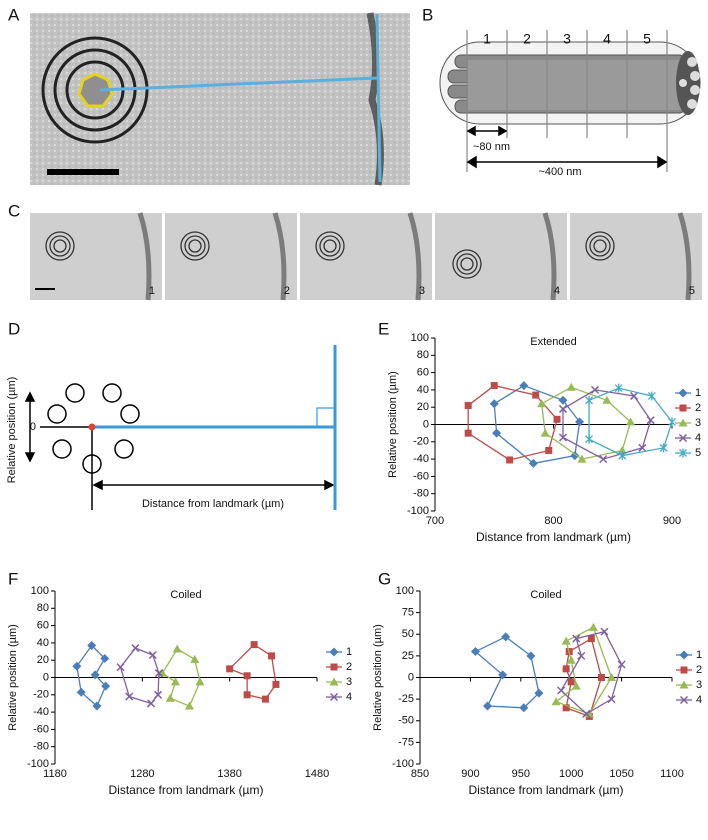  What do you see at coordinates (571, 774) in the screenshot?
I see `x-tick-label: 1000` at bounding box center [571, 774].